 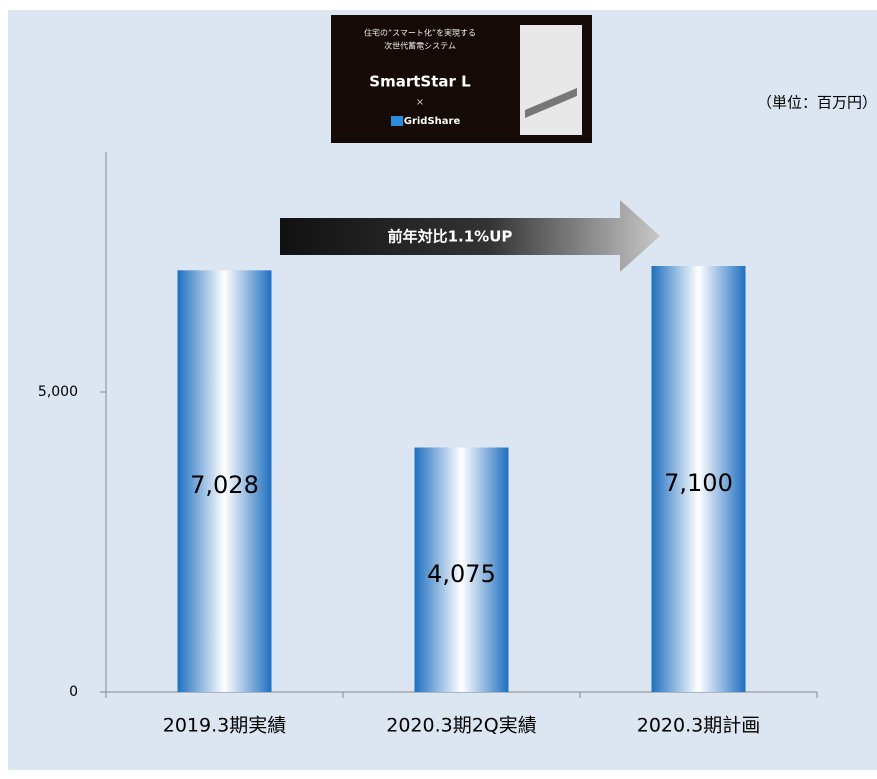 I want to click on growth-annotation: 前年対比1.1%UP, so click(x=450, y=237).